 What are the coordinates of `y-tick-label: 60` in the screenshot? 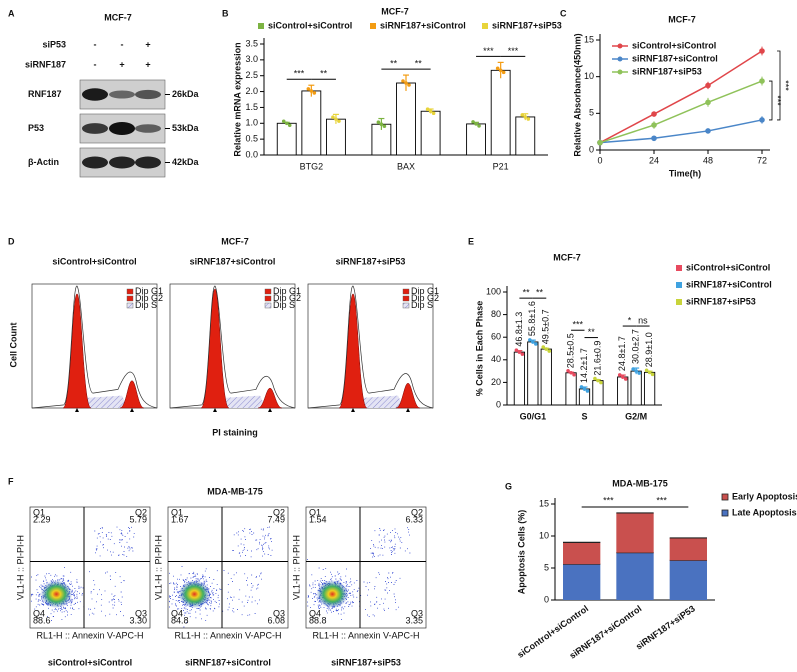 It's located at (496, 337).